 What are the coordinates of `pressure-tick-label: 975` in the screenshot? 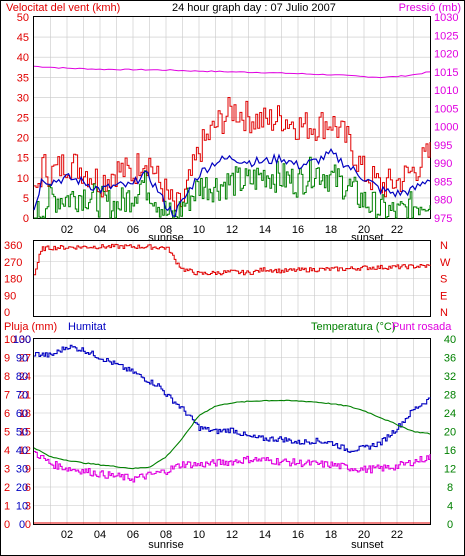 It's located at (443, 219).